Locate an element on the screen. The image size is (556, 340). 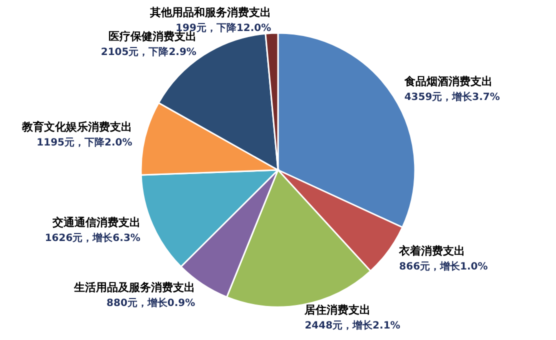
slice-label: 教育文化娱乐消费支出 is located at coordinates (76, 127).